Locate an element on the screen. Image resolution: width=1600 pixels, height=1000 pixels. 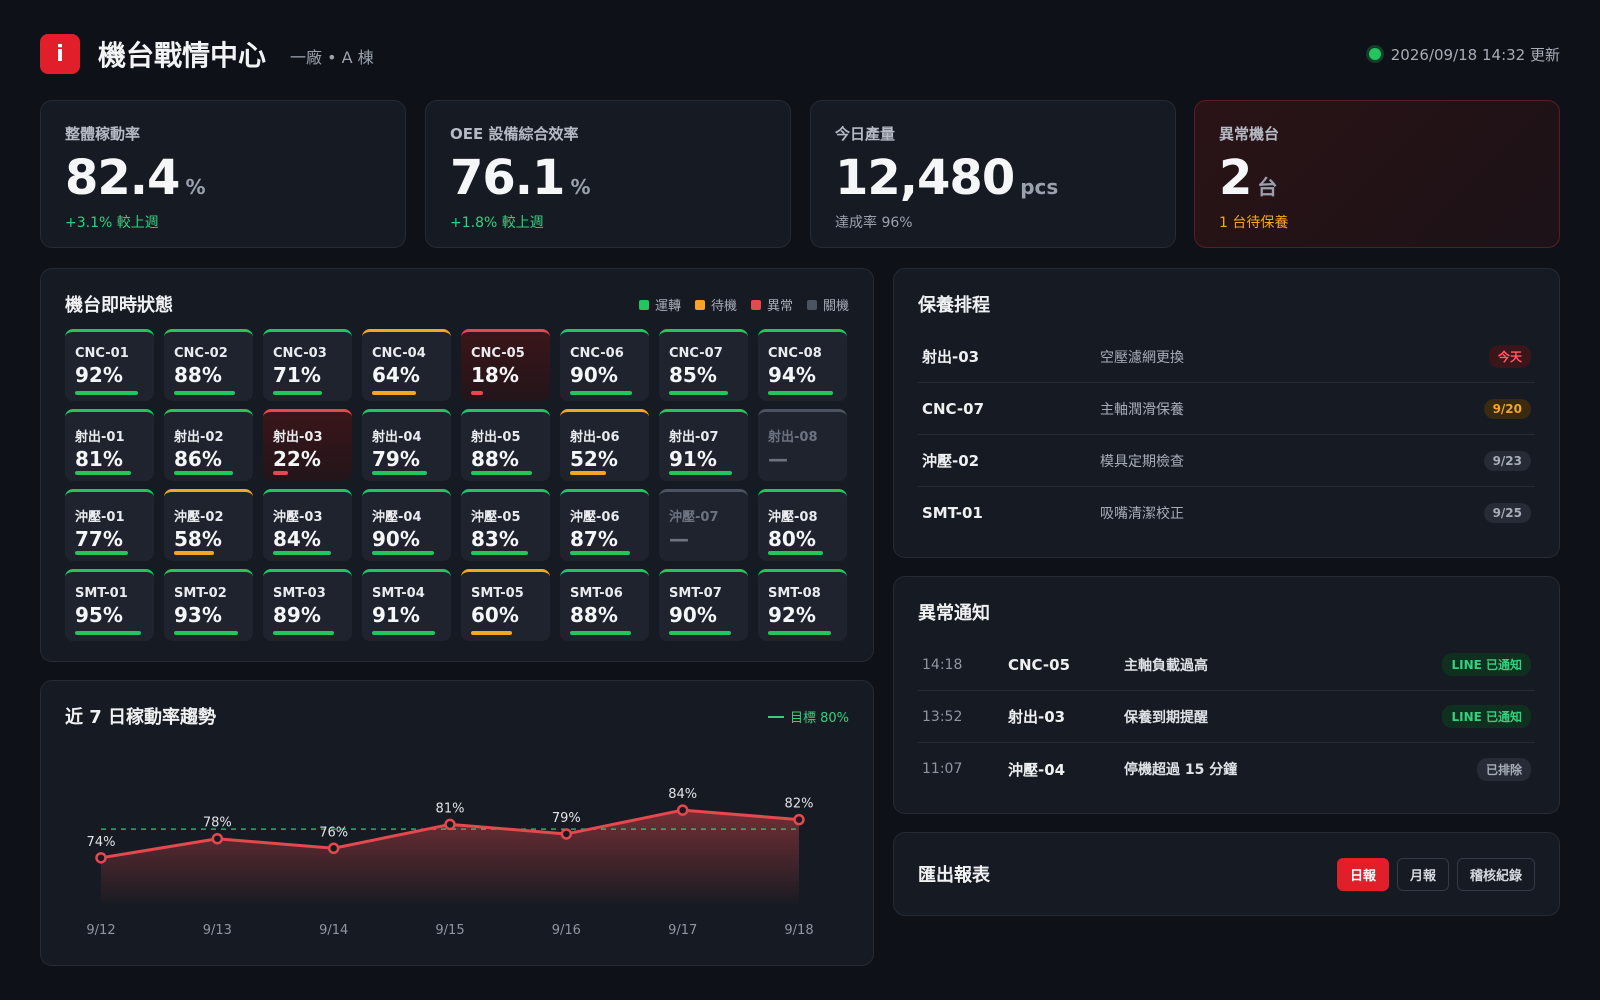
legend-swatch-icon is located at coordinates (755, 304).